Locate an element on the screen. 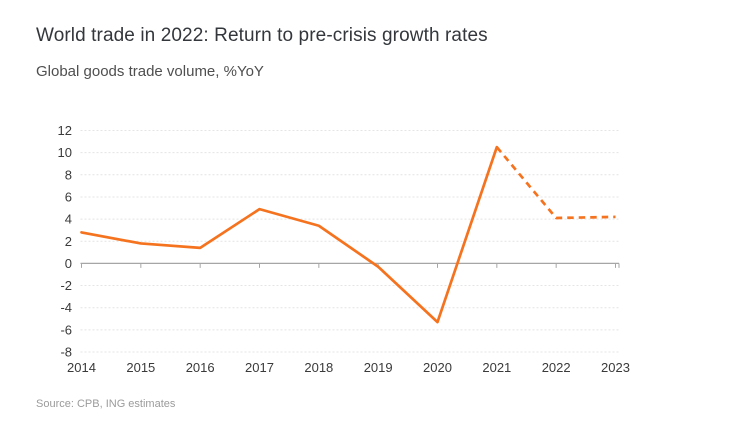 The image size is (747, 443). x-axis-tick-label: 2016 is located at coordinates (200, 367).